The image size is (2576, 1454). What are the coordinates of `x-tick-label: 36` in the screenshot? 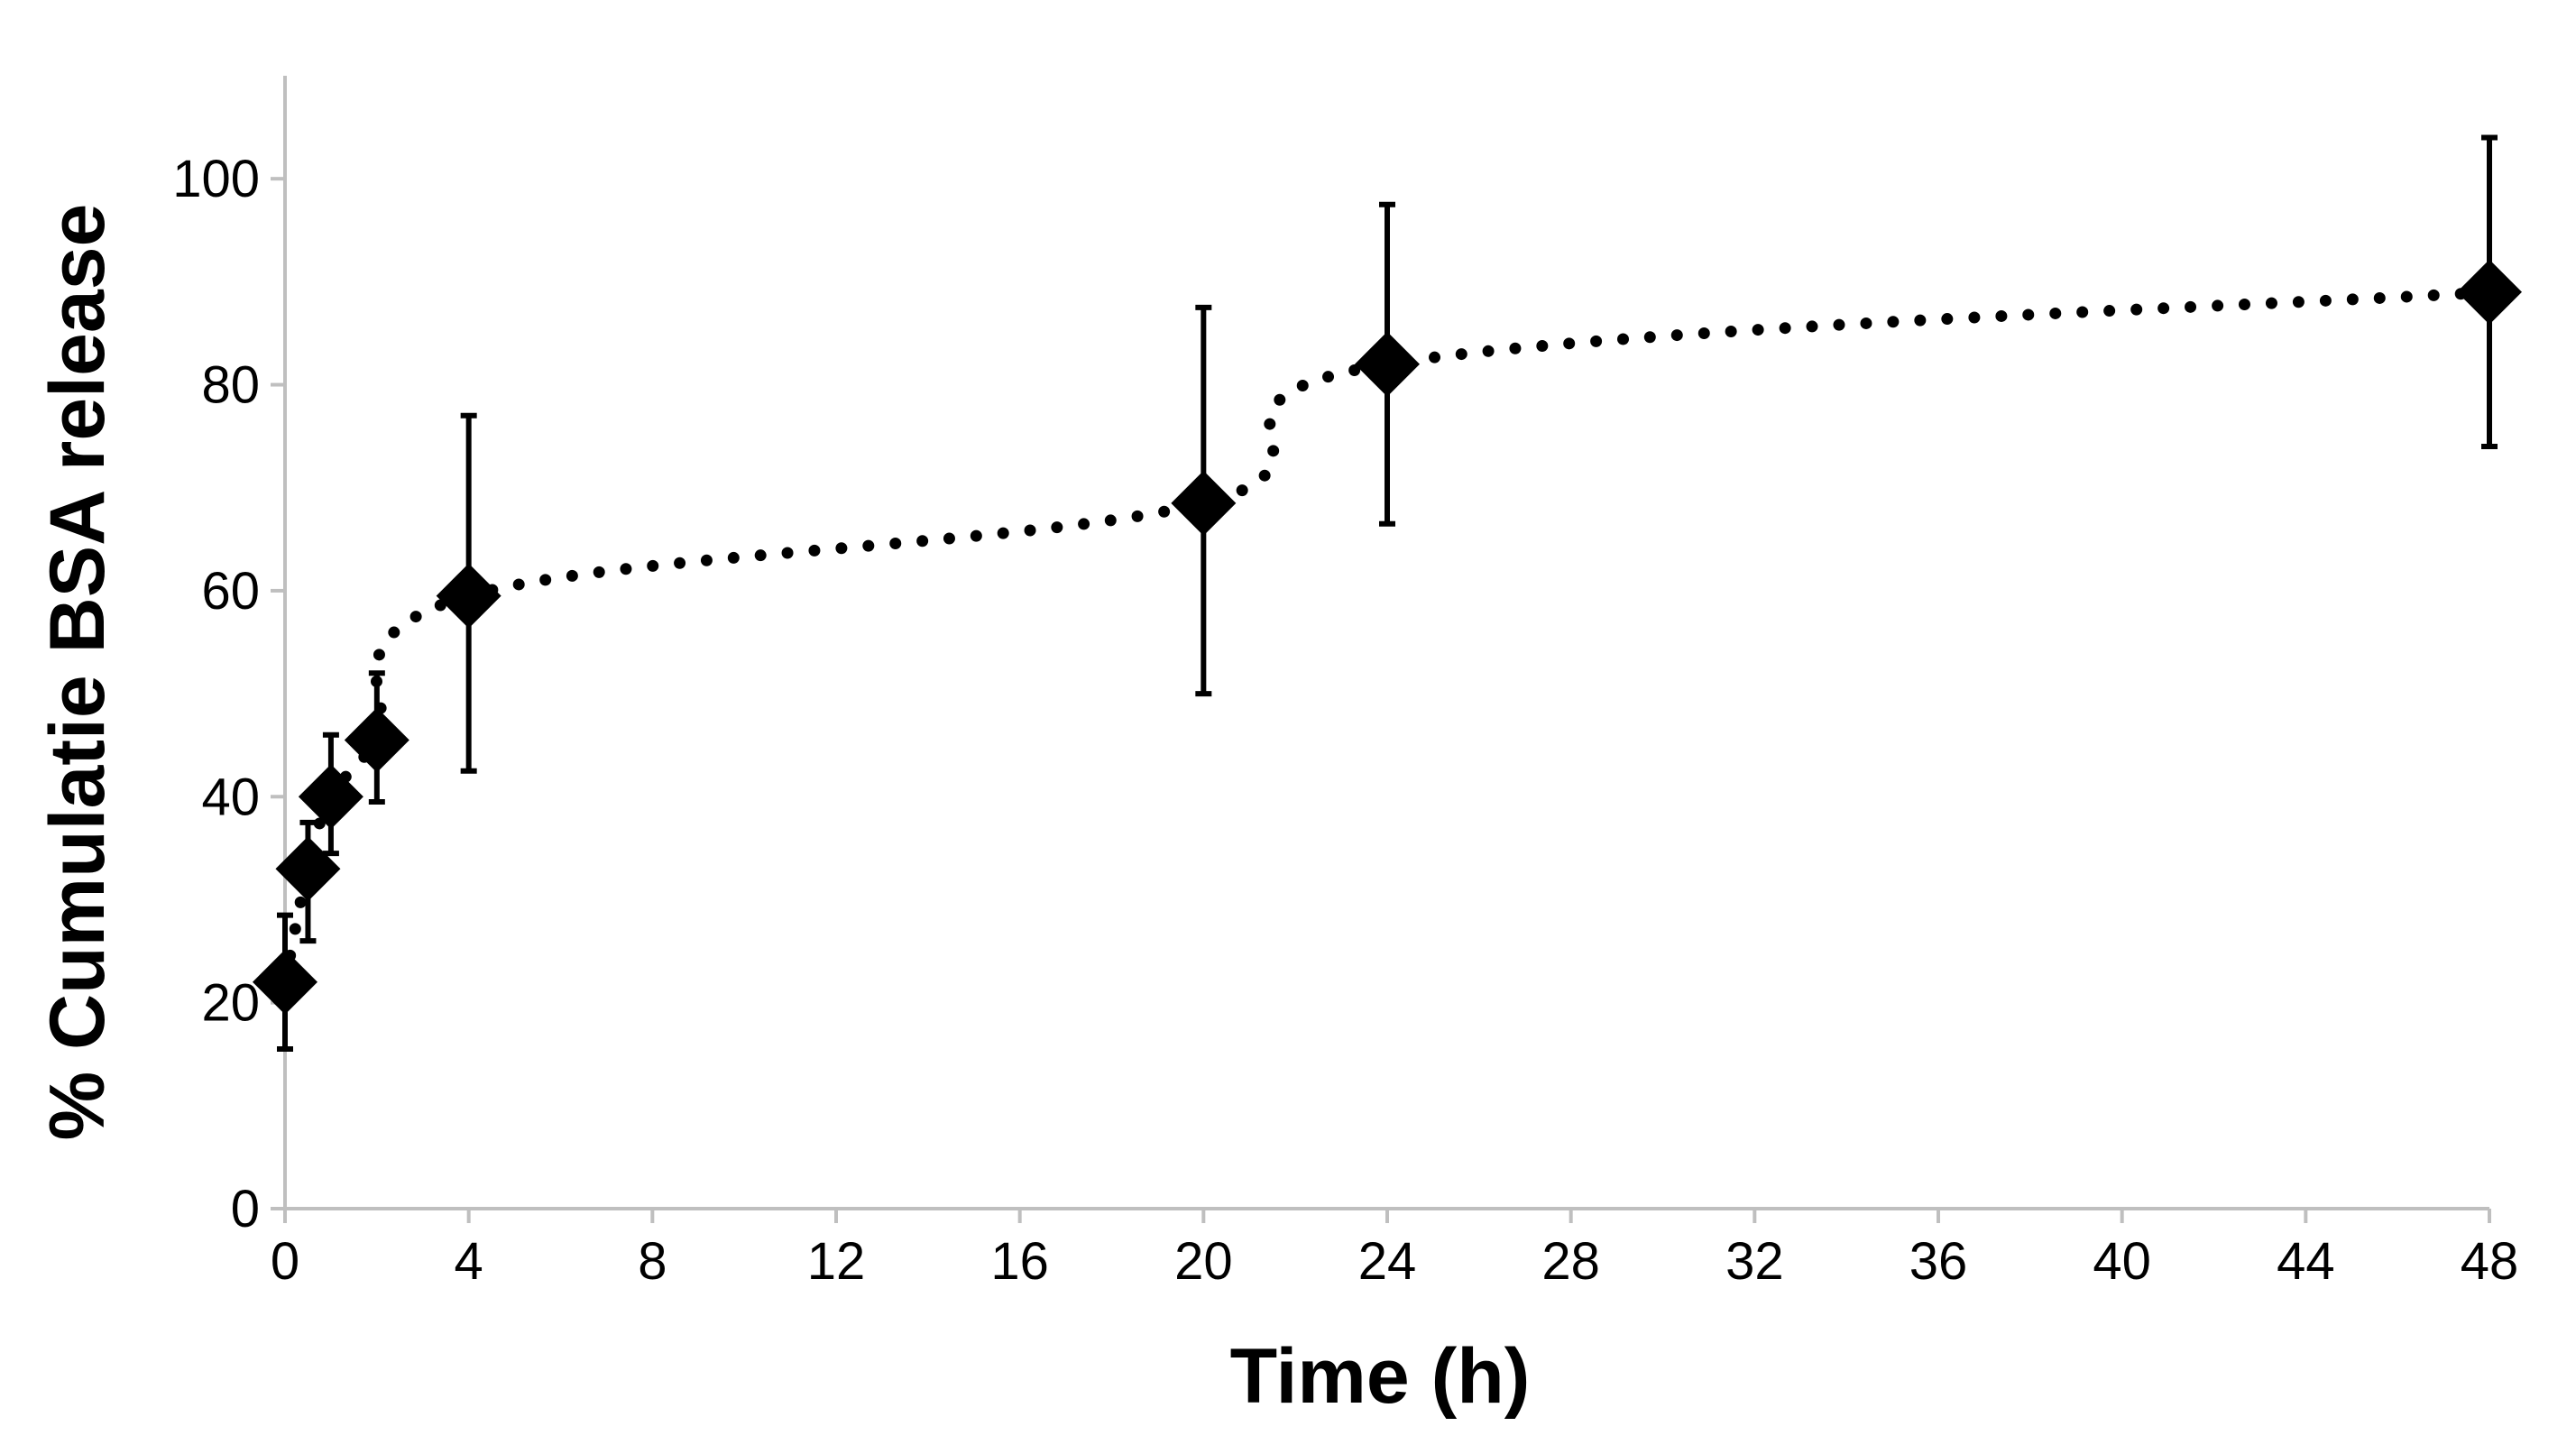 It's located at (1938, 1261).